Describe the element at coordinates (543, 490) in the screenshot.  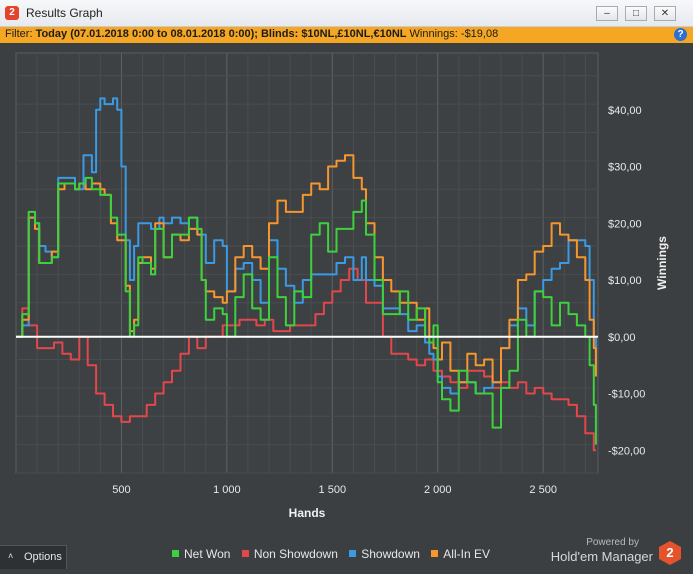
I see `x-tick-label: 2 500` at that location.